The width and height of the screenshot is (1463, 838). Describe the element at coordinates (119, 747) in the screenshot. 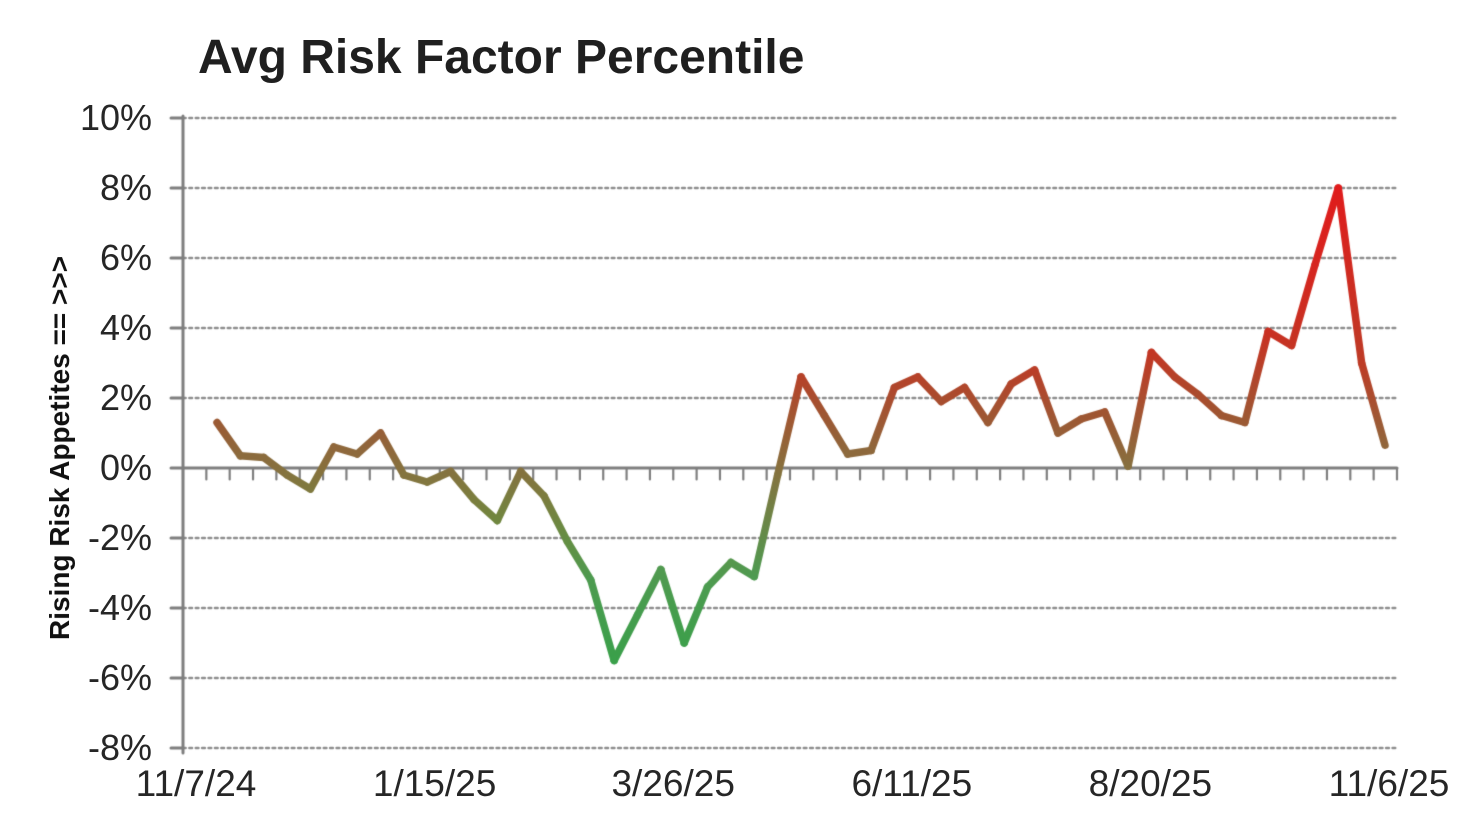

I see `y-tick-label: -8%` at that location.